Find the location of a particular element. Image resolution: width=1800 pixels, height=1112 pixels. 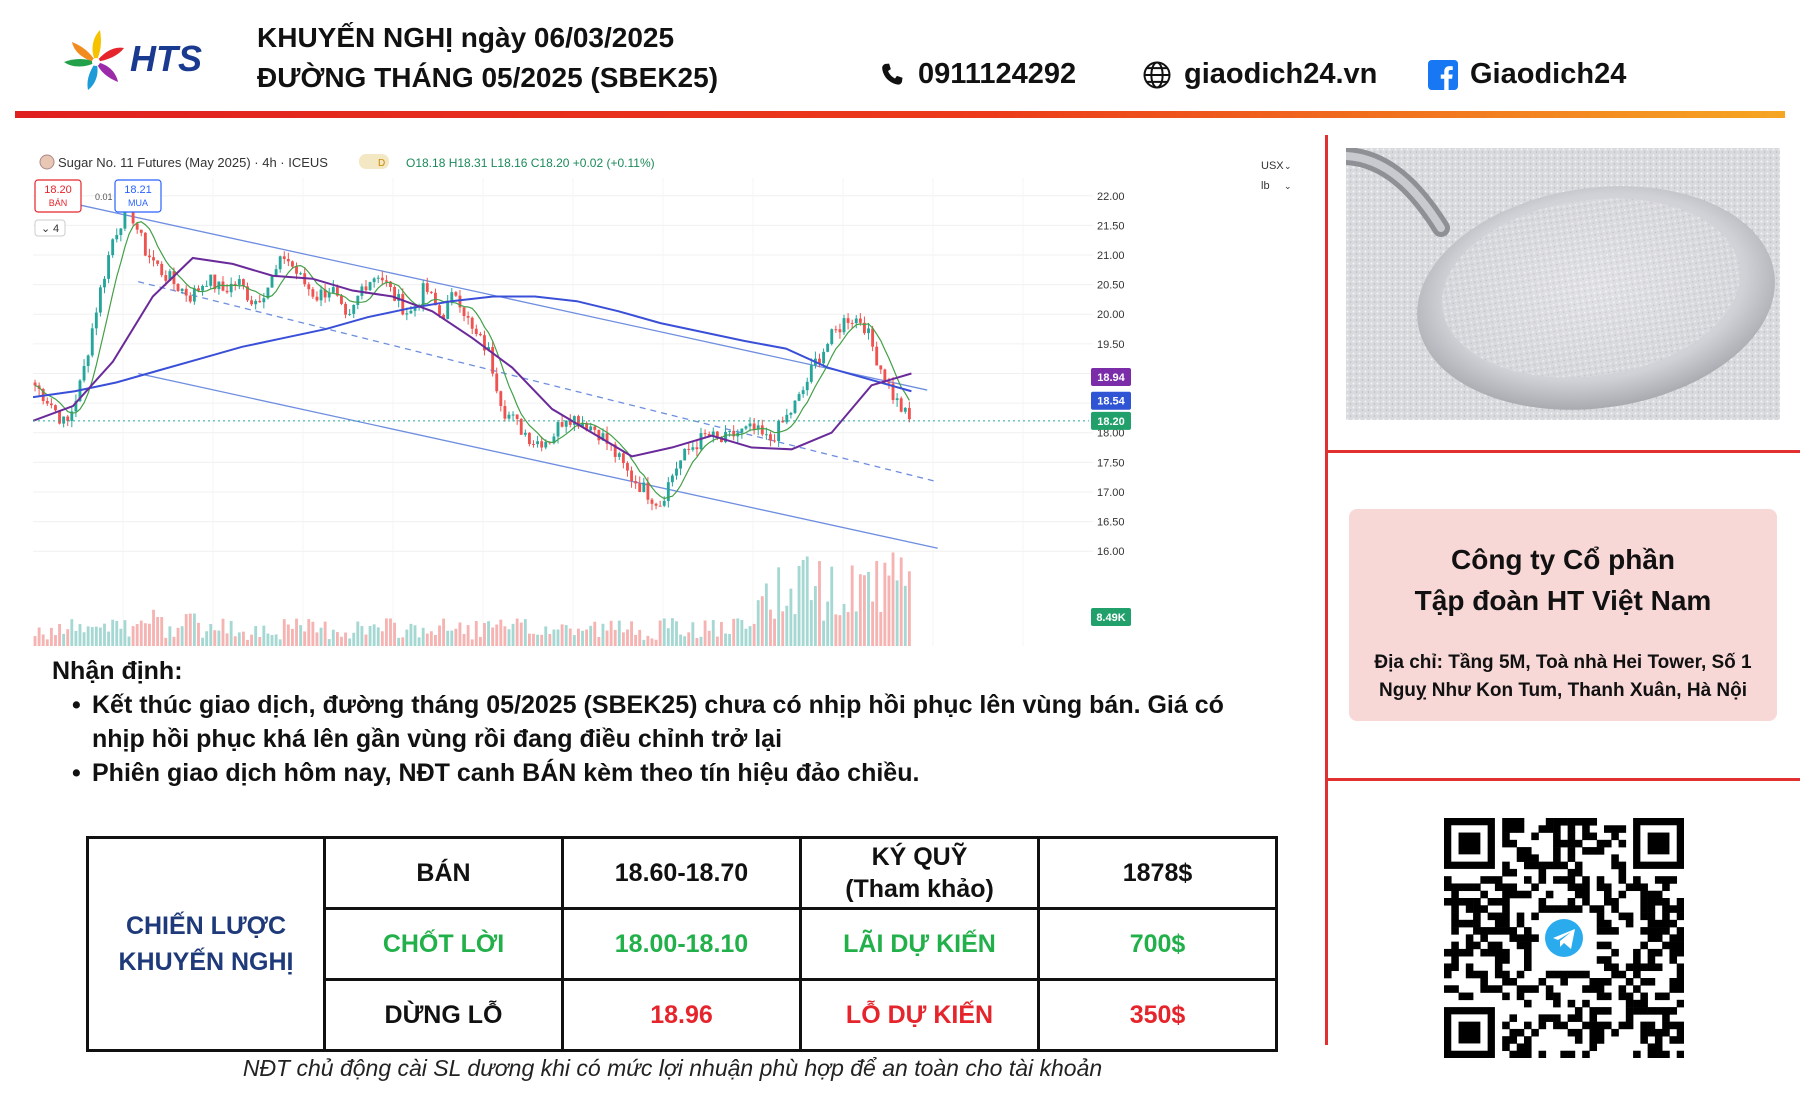

currency-select: USX is located at coordinates (1272, 166).